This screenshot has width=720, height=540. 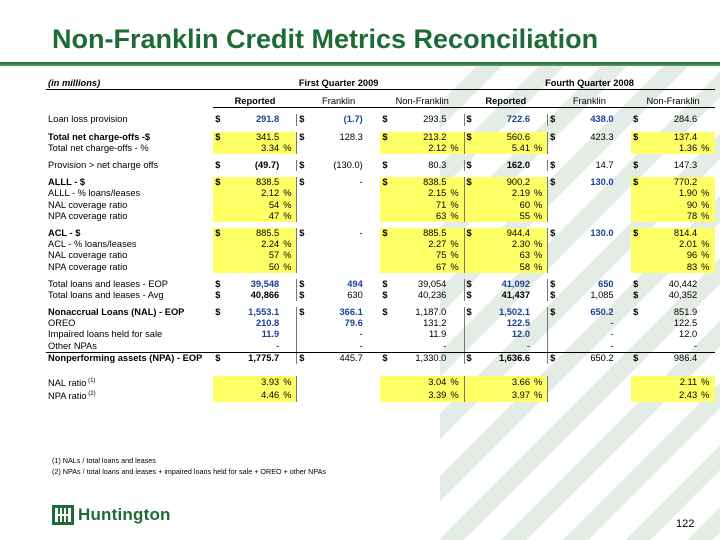 I want to click on cell-value: 147.3, so click(x=685, y=165).